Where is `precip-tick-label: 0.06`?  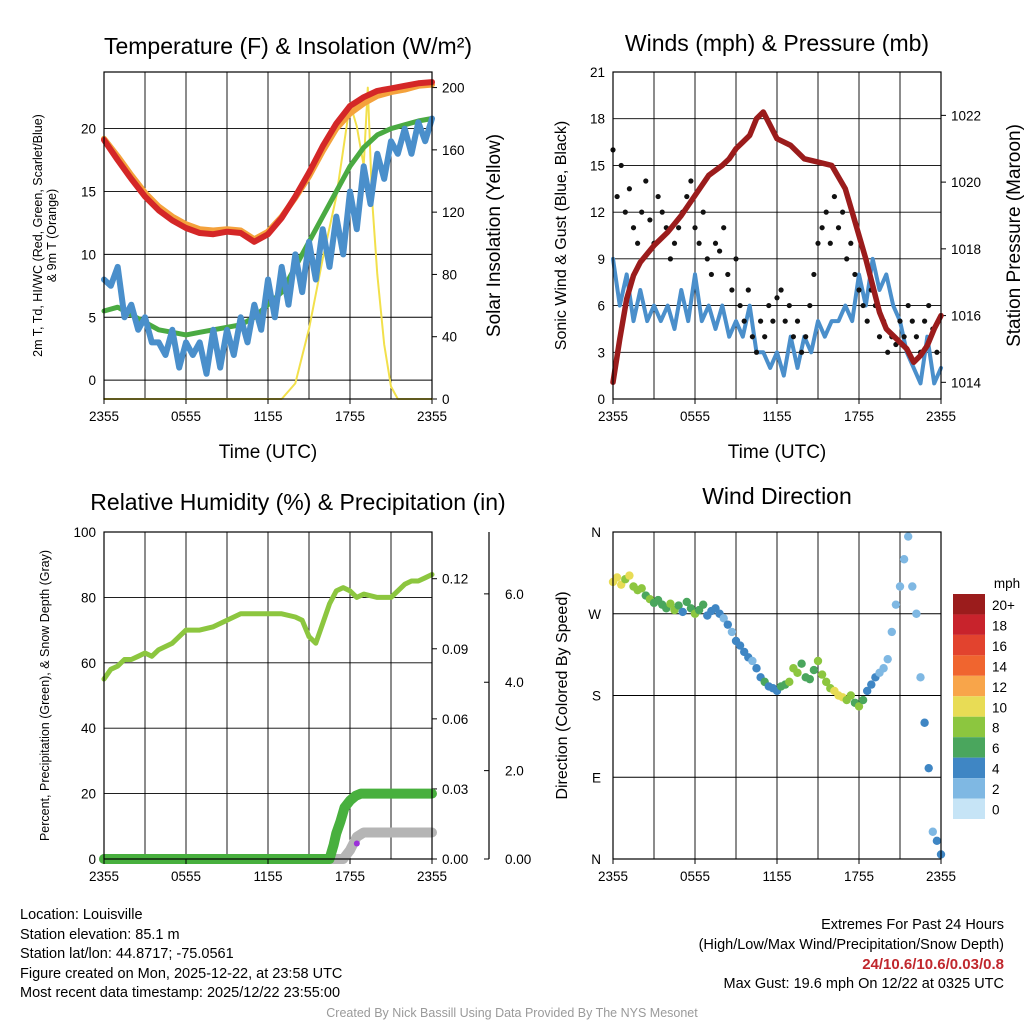
precip-tick-label: 0.06 is located at coordinates (455, 719).